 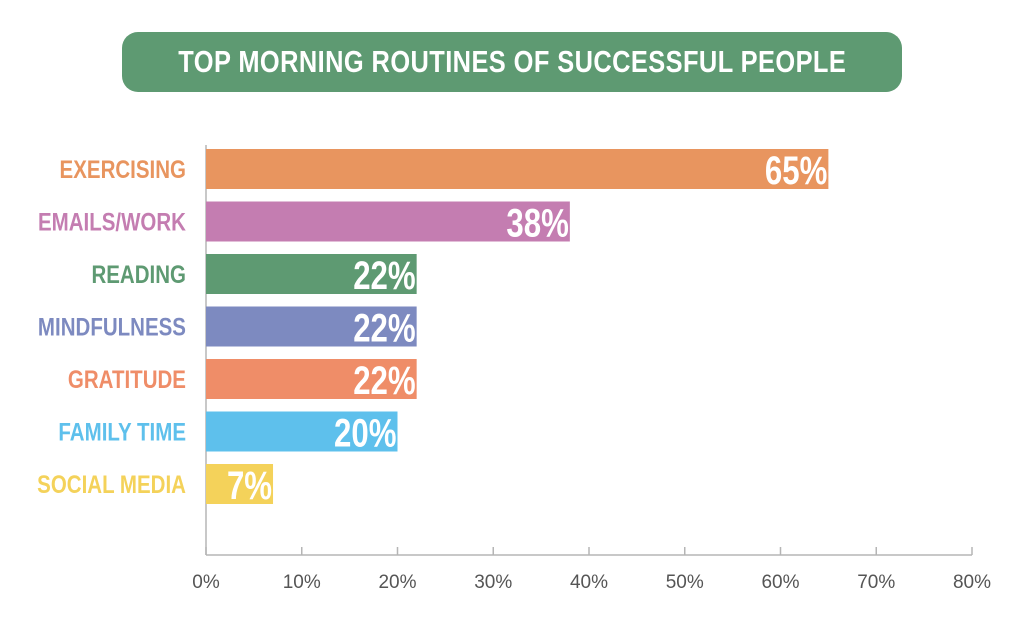 What do you see at coordinates (493, 582) in the screenshot?
I see `x-tick-label: 30%` at bounding box center [493, 582].